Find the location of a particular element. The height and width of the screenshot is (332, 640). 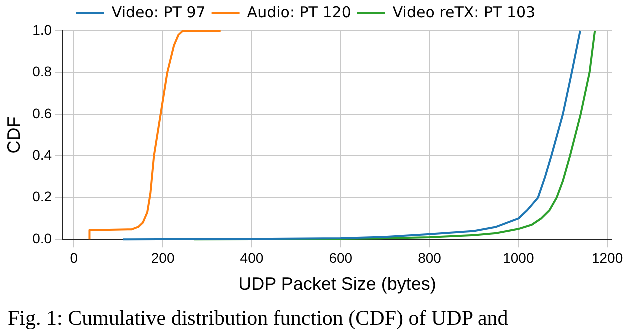

x-tick-label: 400 is located at coordinates (252, 258).